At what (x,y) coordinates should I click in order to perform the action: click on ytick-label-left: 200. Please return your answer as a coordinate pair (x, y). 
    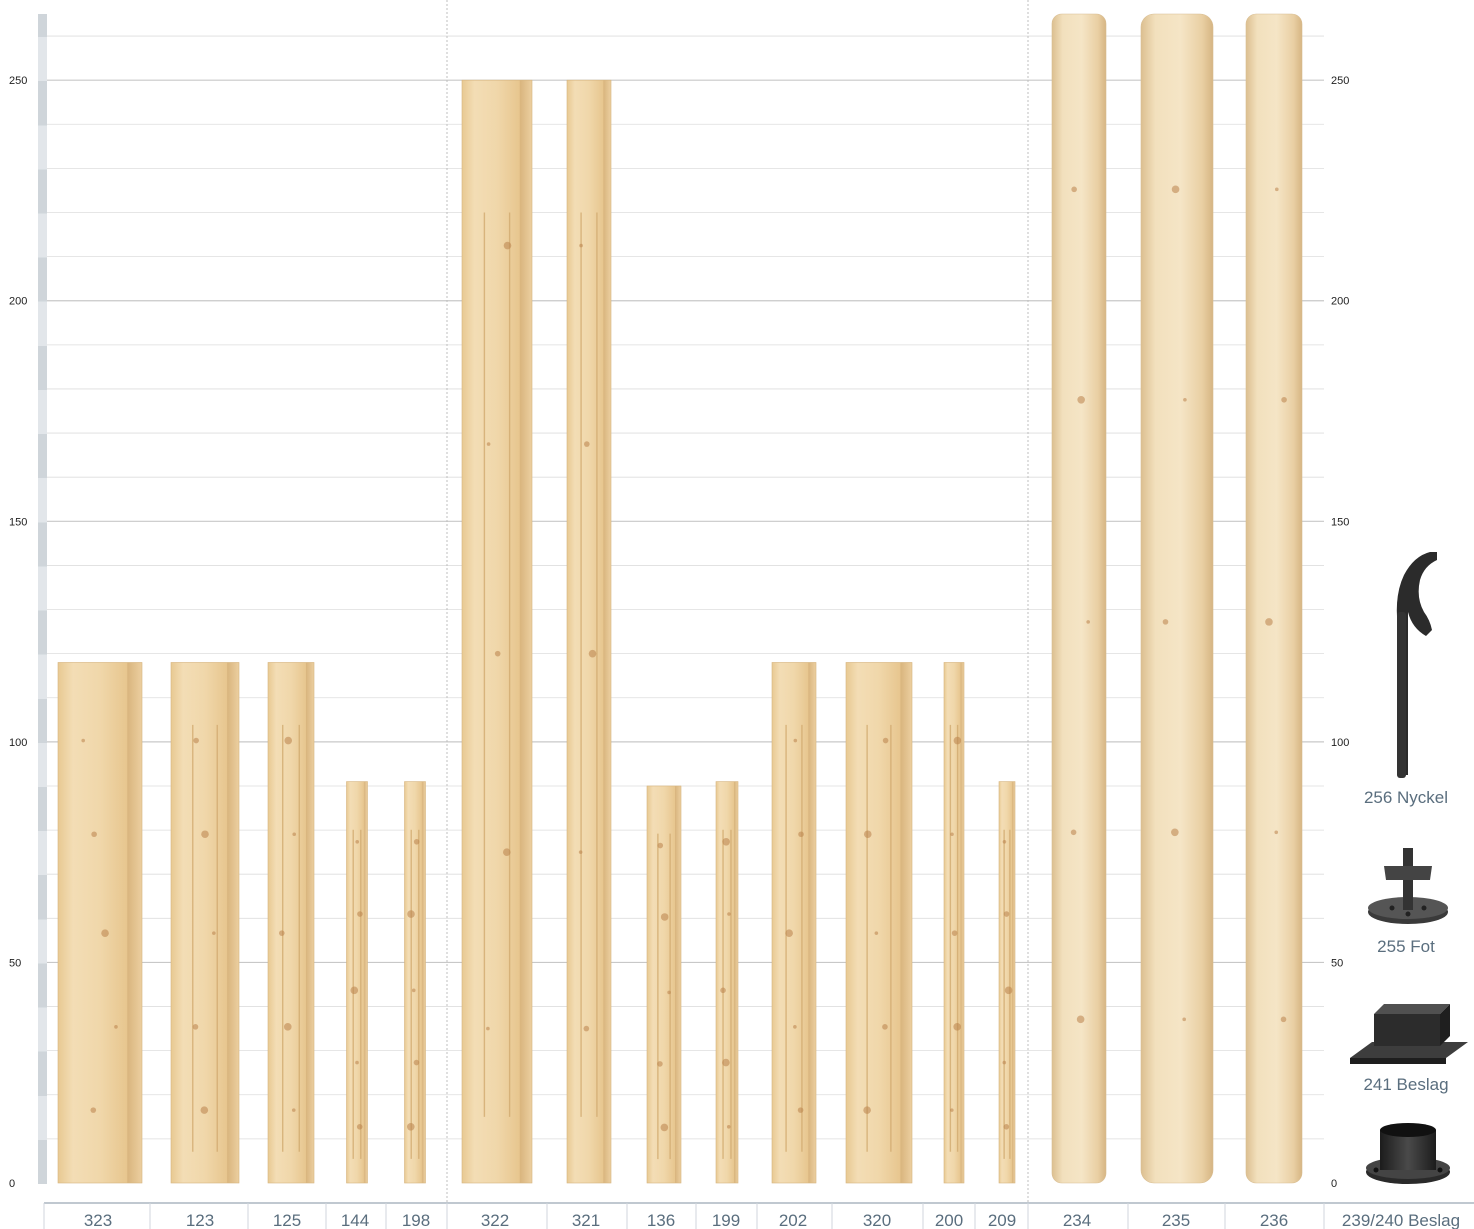
    Looking at the image, I should click on (18, 302).